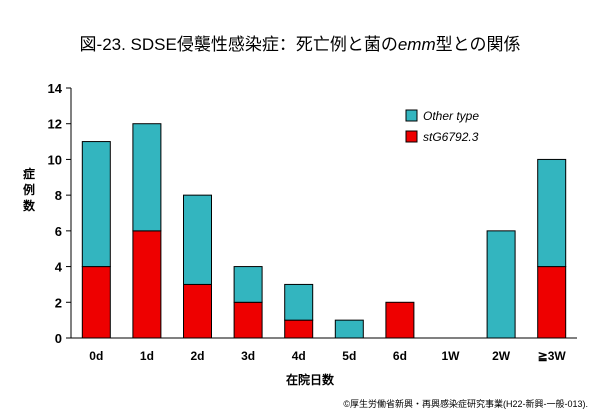 The width and height of the screenshot is (600, 415). I want to click on y-tick-label: 14, so click(55, 88).